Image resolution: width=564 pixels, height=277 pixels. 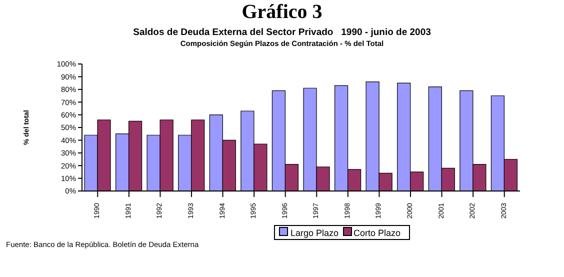 I want to click on legend-label: Largo Plazo, so click(x=313, y=233).